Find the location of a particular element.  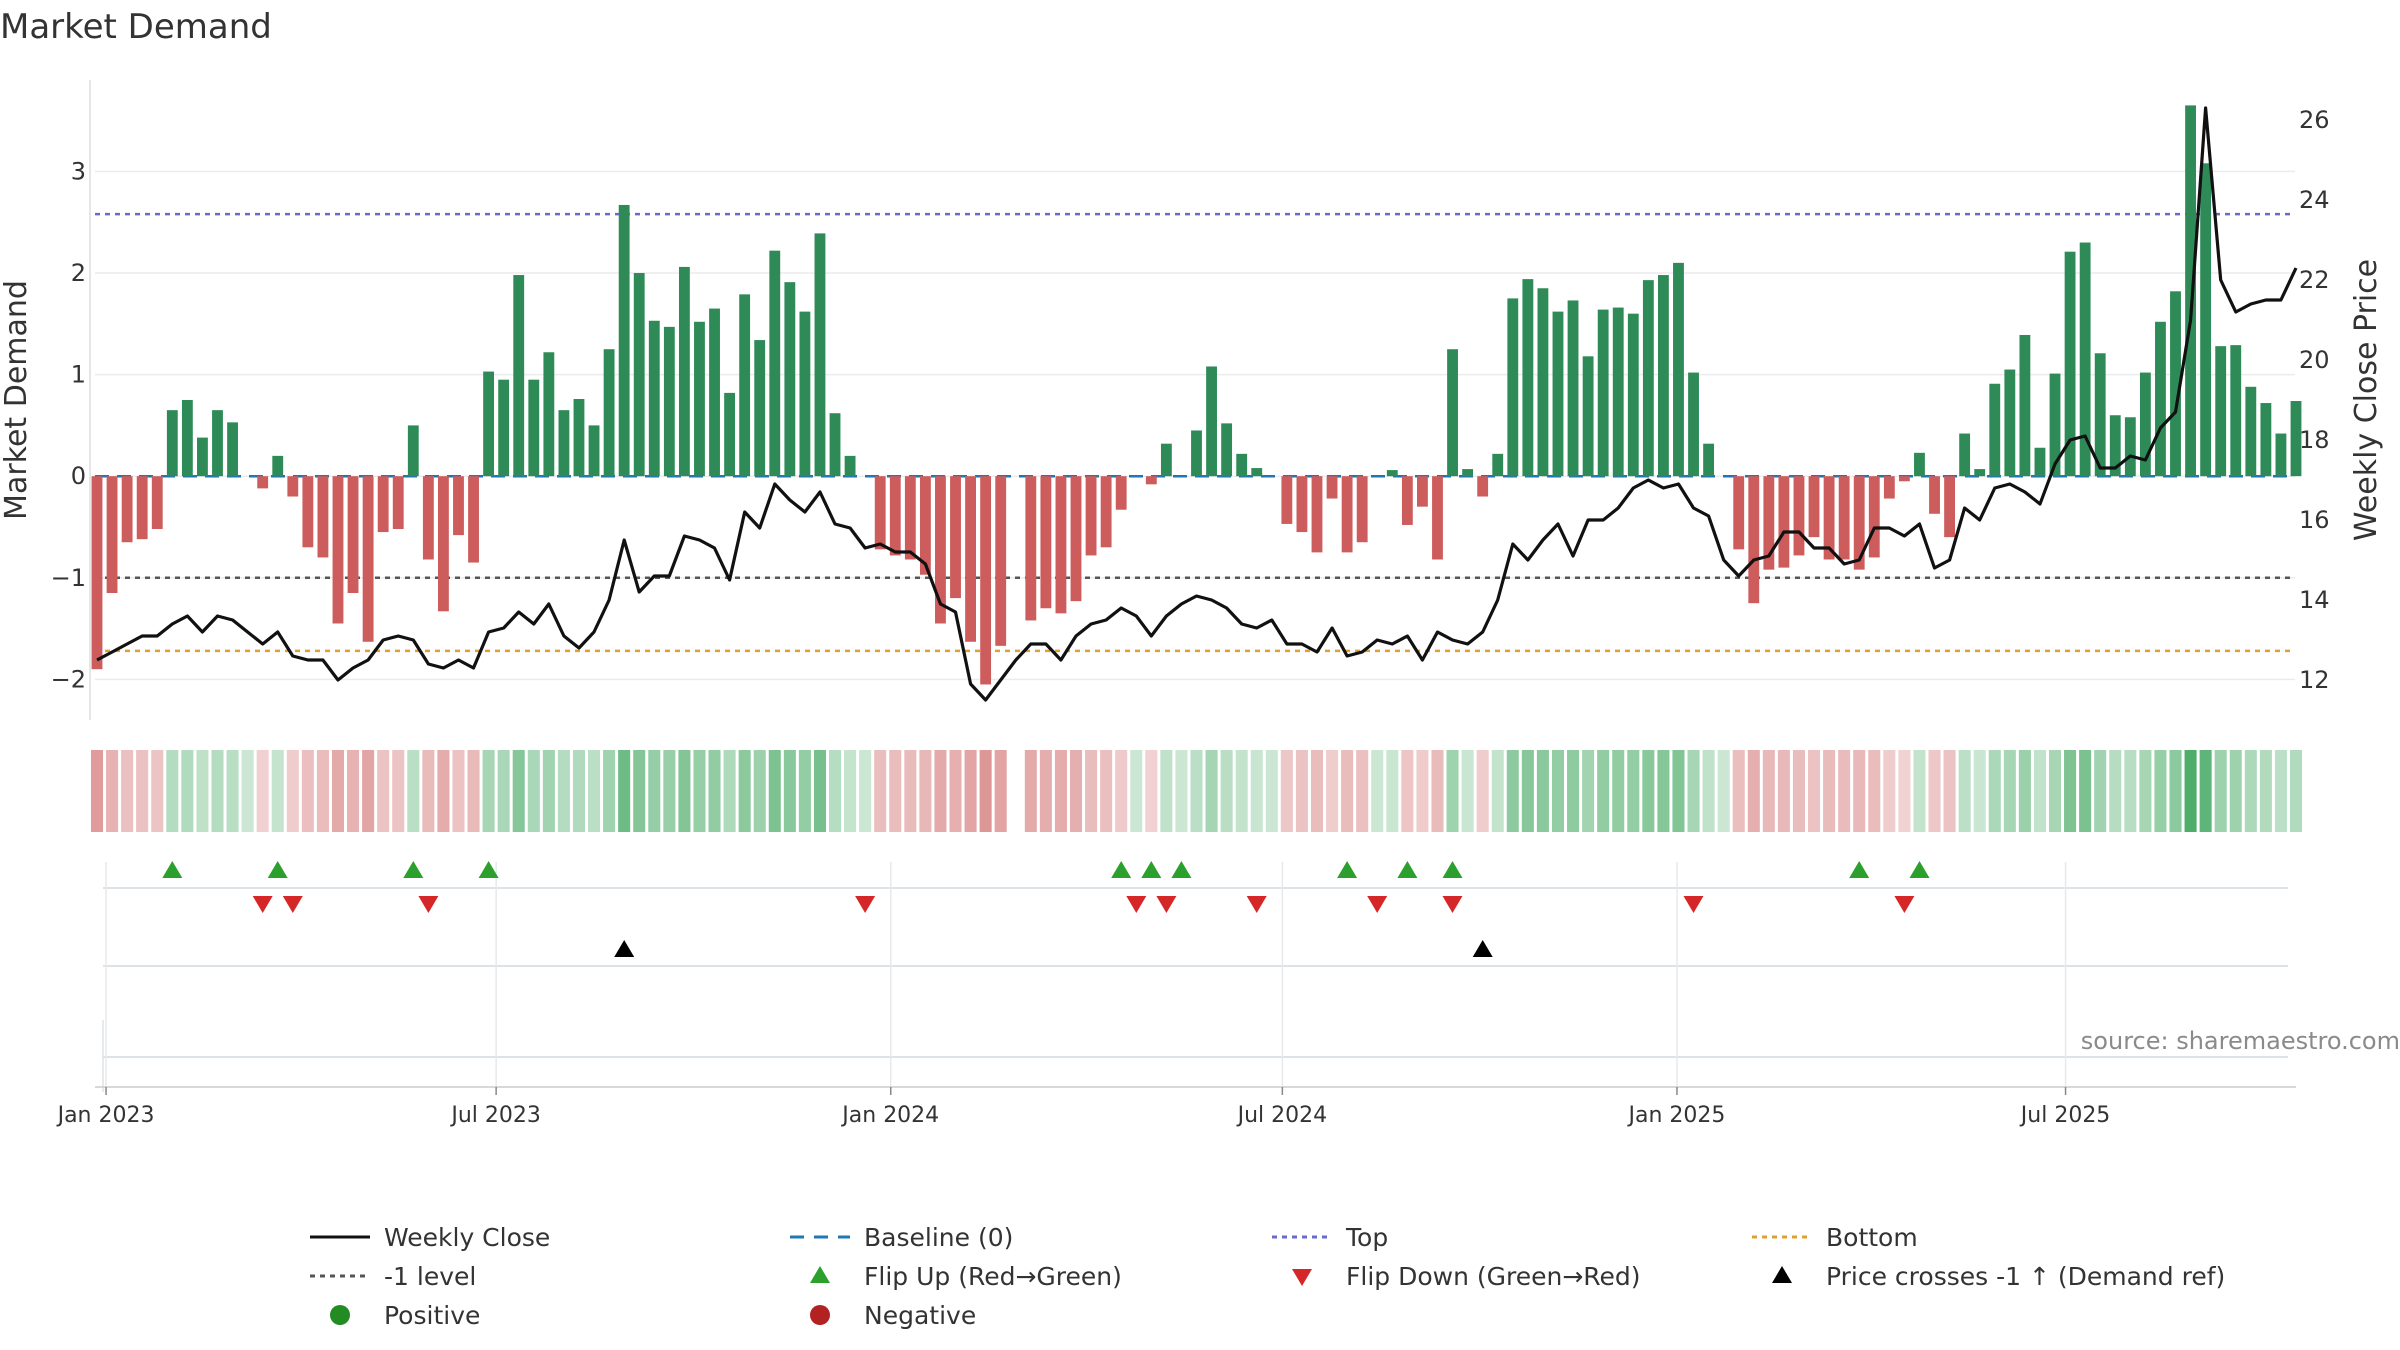

left-axis-label: Market Demand is located at coordinates (17, 400).